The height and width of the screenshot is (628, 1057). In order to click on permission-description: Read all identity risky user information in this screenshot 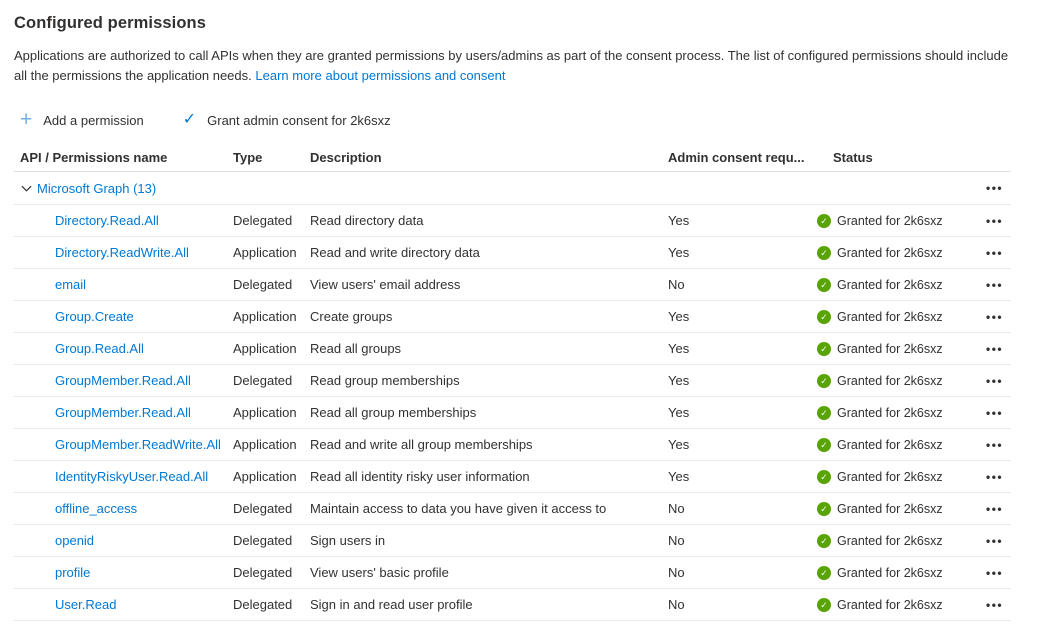, I will do `click(420, 476)`.